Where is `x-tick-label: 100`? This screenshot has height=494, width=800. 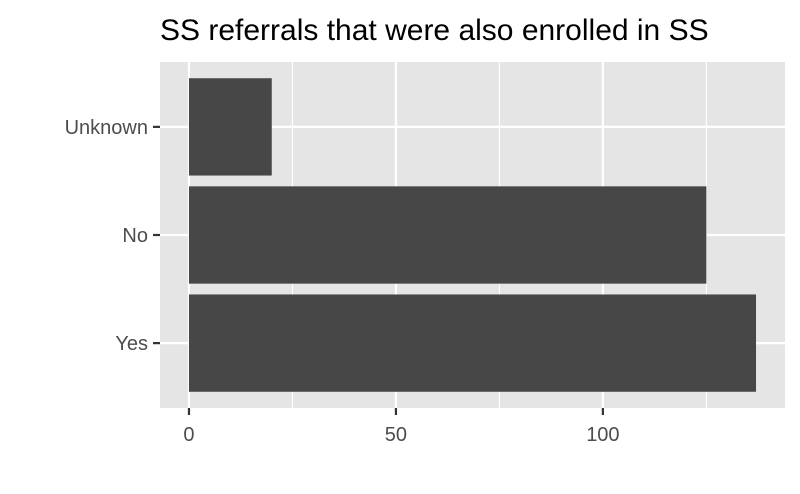 x-tick-label: 100 is located at coordinates (602, 435).